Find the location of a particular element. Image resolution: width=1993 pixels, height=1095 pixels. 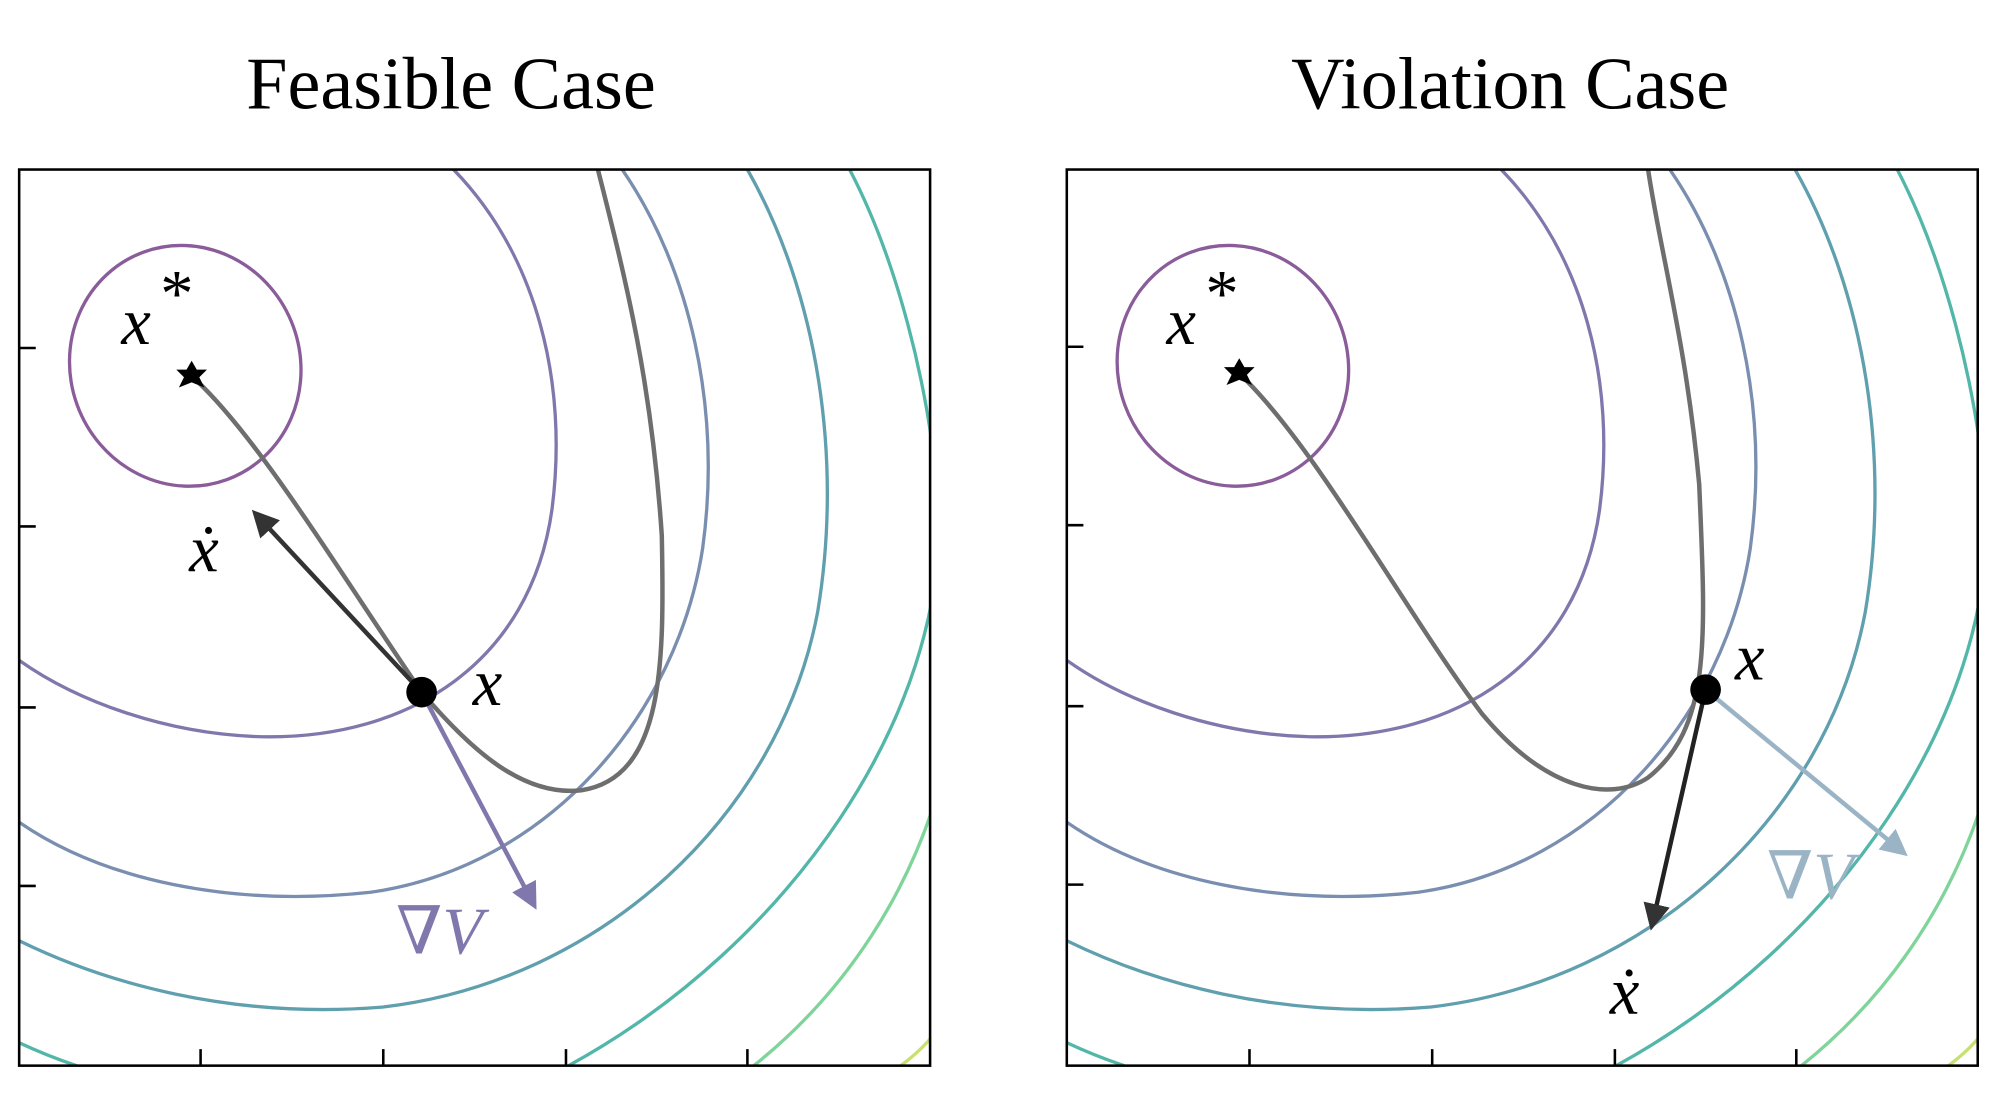

panel-title: Feasible Case is located at coordinates (450, 84).